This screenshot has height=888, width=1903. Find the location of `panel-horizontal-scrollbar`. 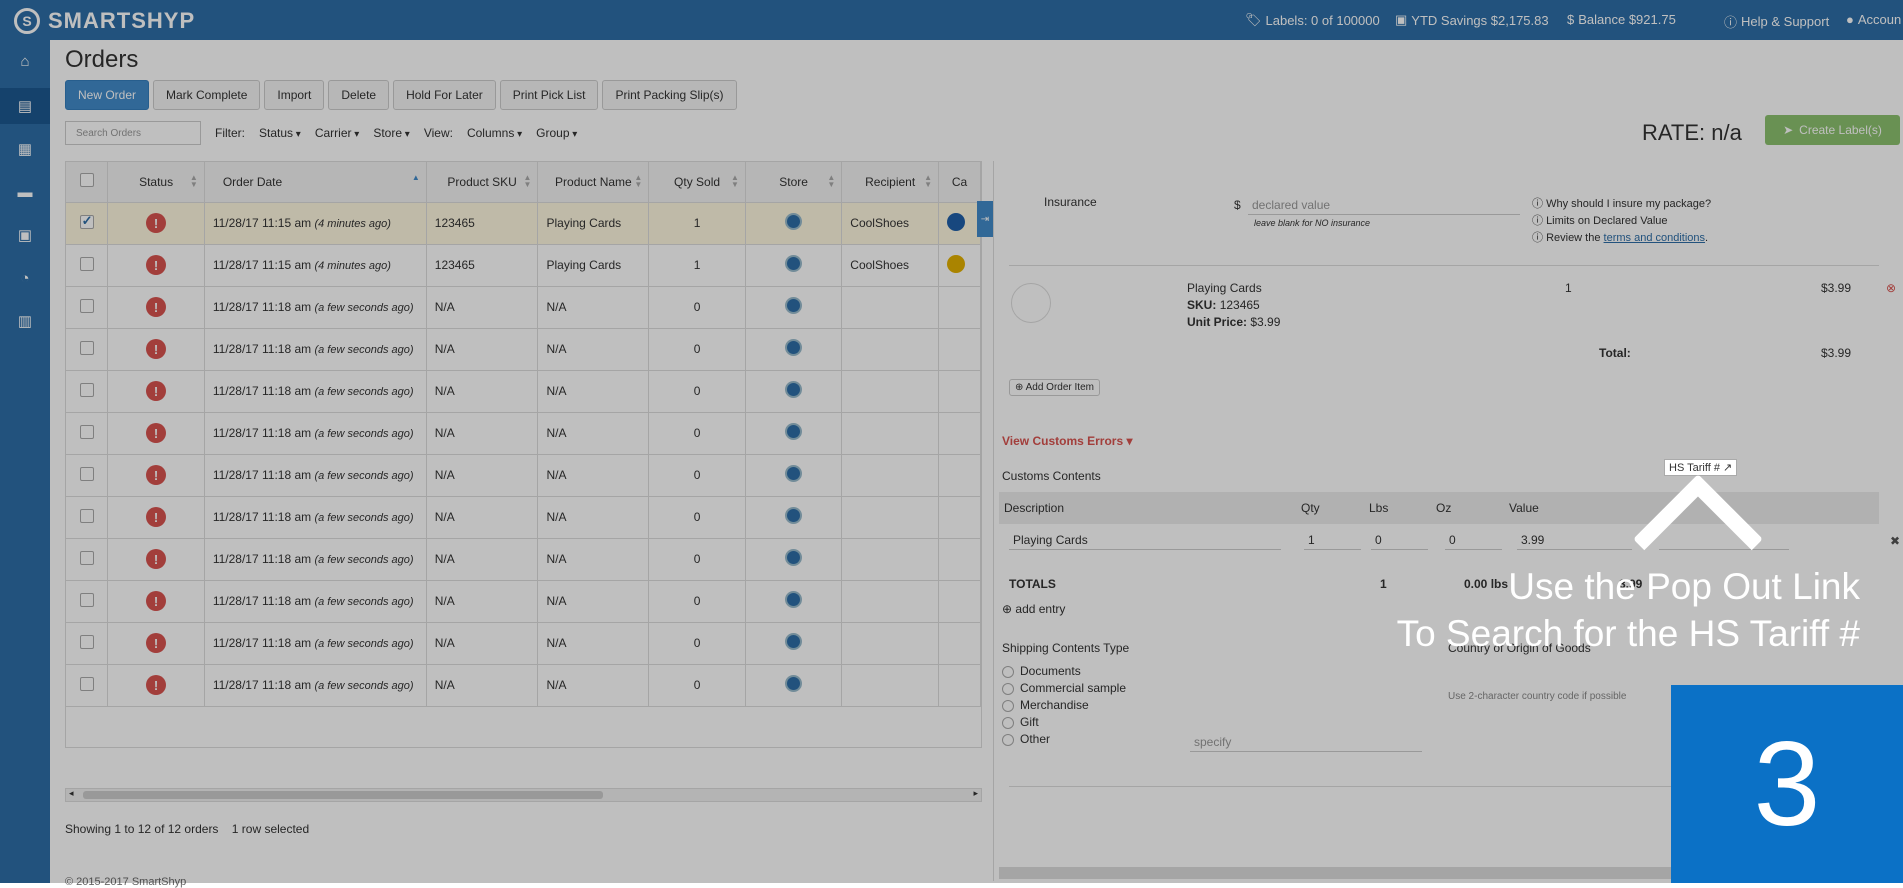

panel-horizontal-scrollbar is located at coordinates (1349, 873).